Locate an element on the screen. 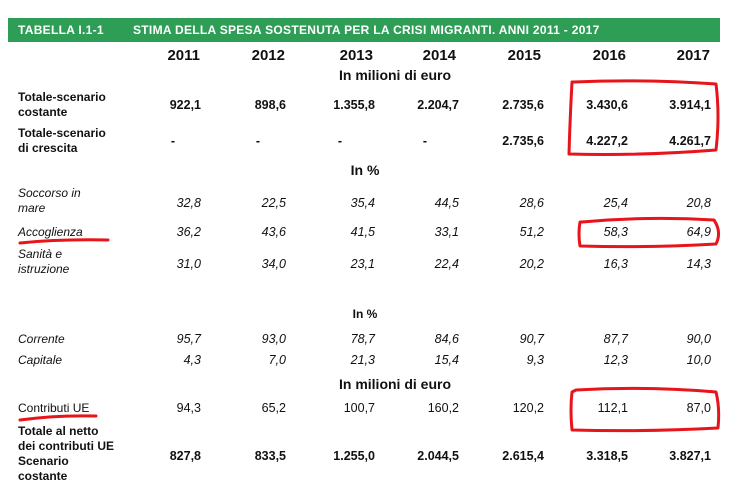  table-id: TABELLA I.1-1 is located at coordinates (61, 30).